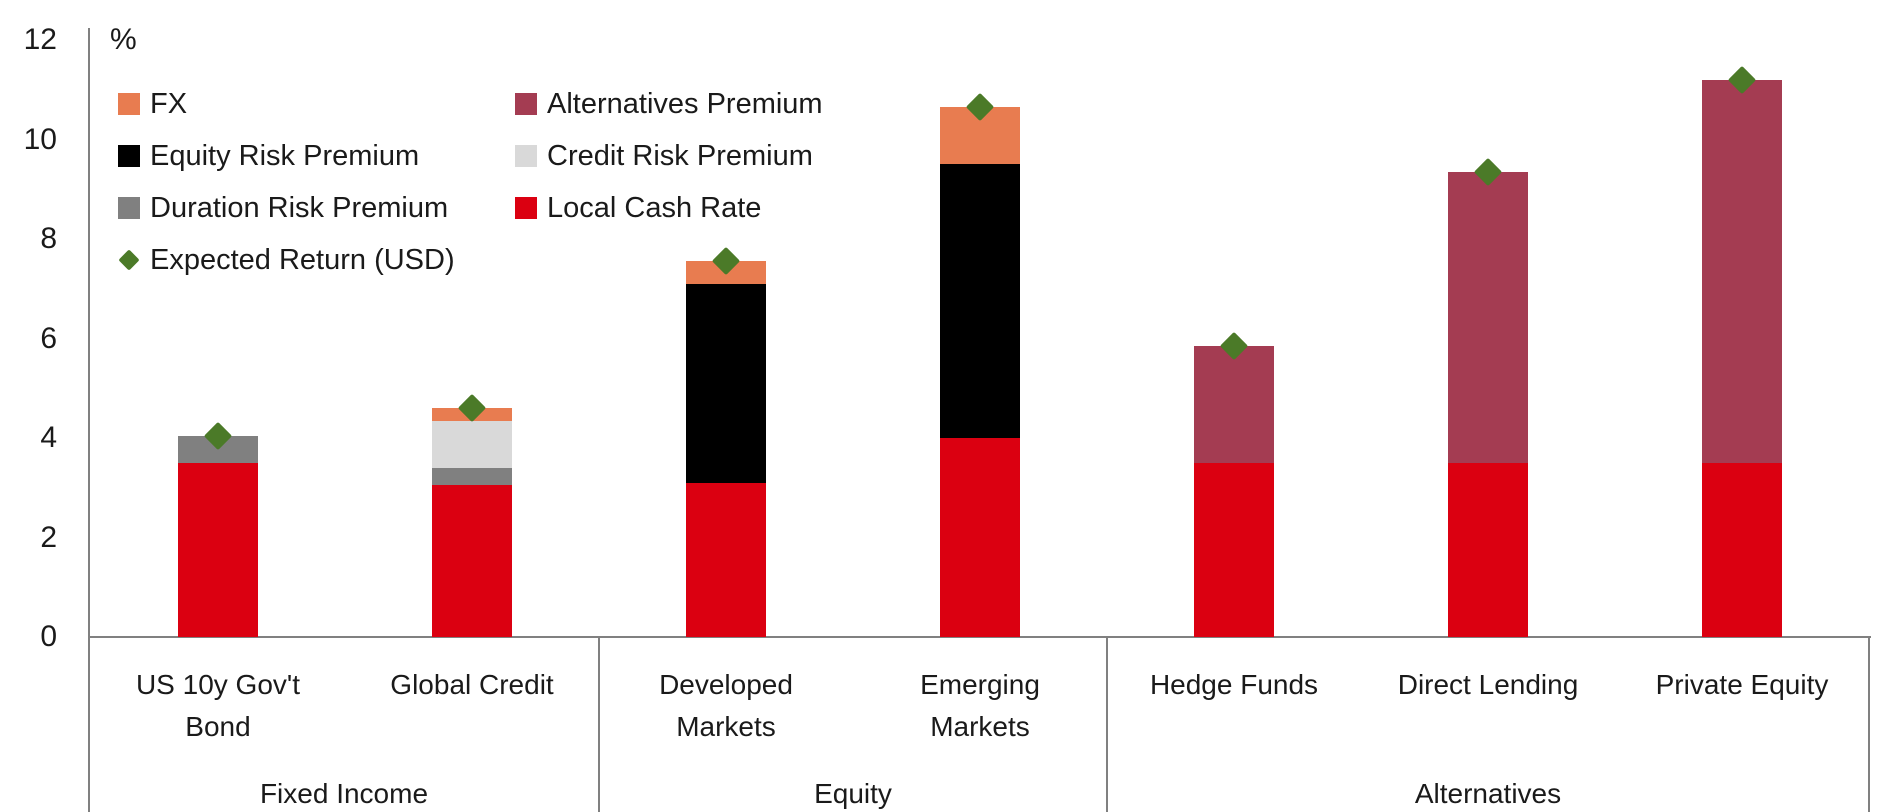 Image resolution: width=1886 pixels, height=812 pixels. What do you see at coordinates (979, 637) in the screenshot?
I see `x-axis-line` at bounding box center [979, 637].